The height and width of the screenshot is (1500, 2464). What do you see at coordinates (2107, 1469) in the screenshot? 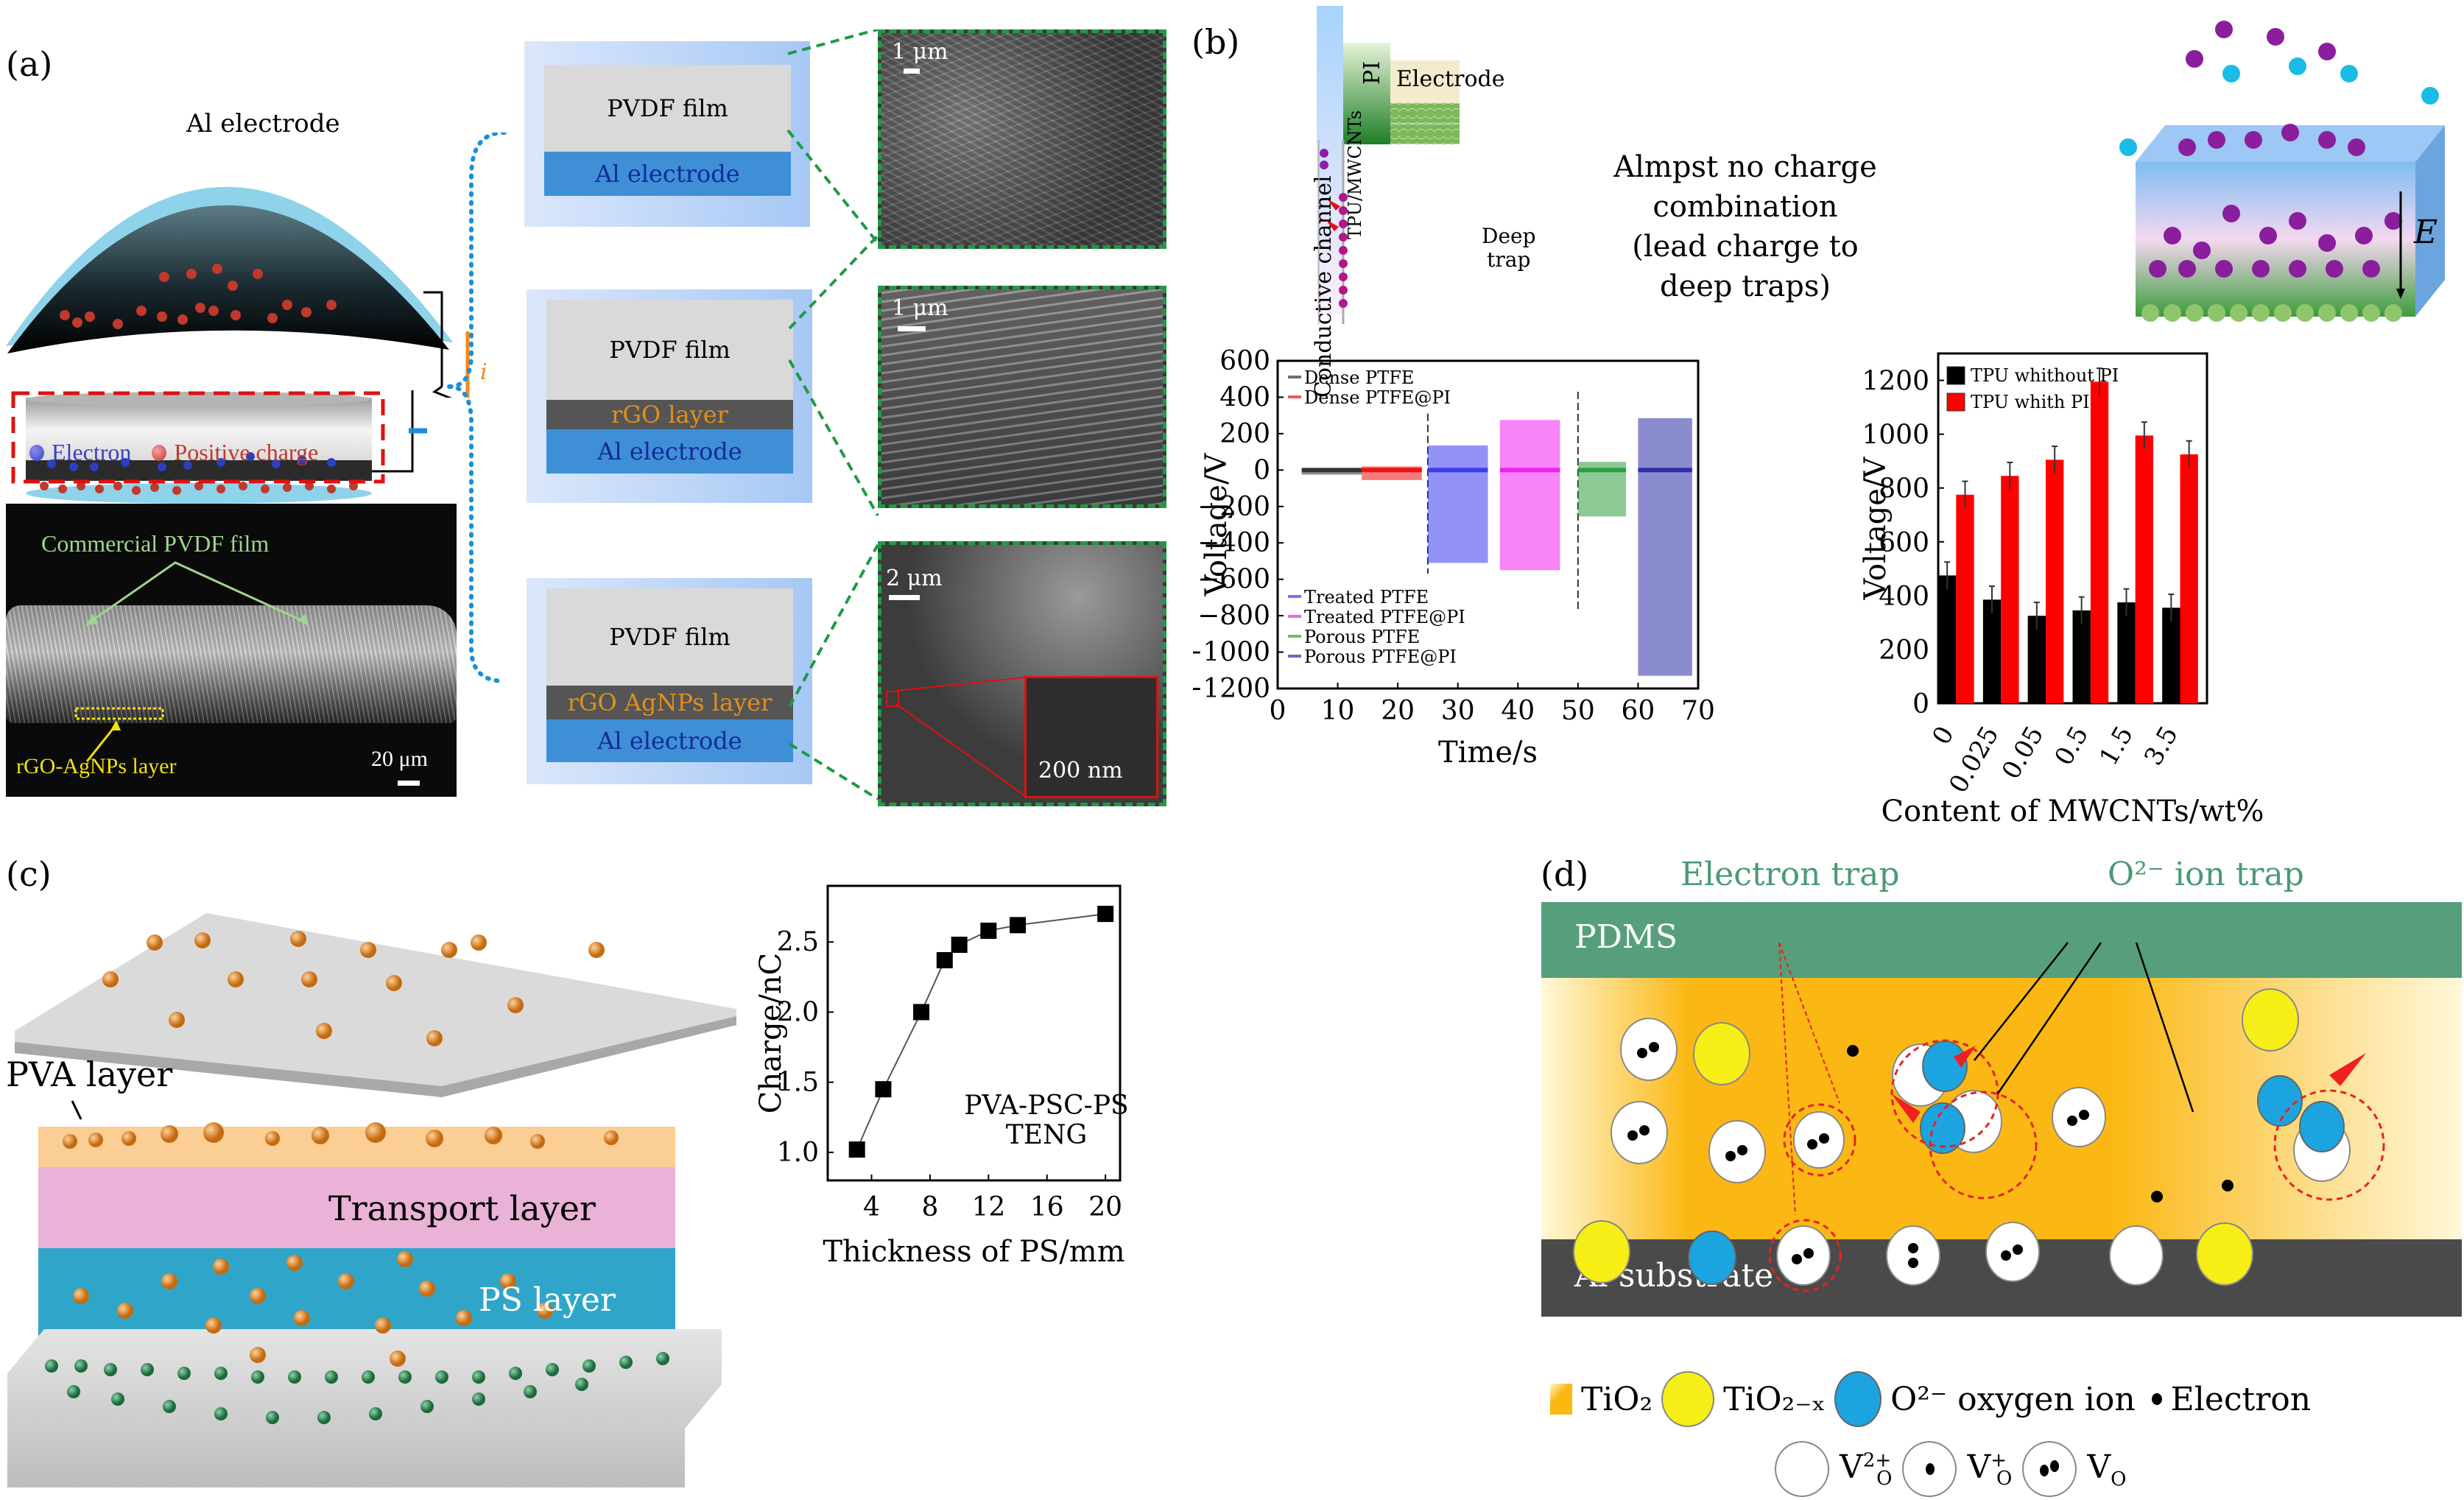
I see `legend-vo: VO` at bounding box center [2107, 1469].